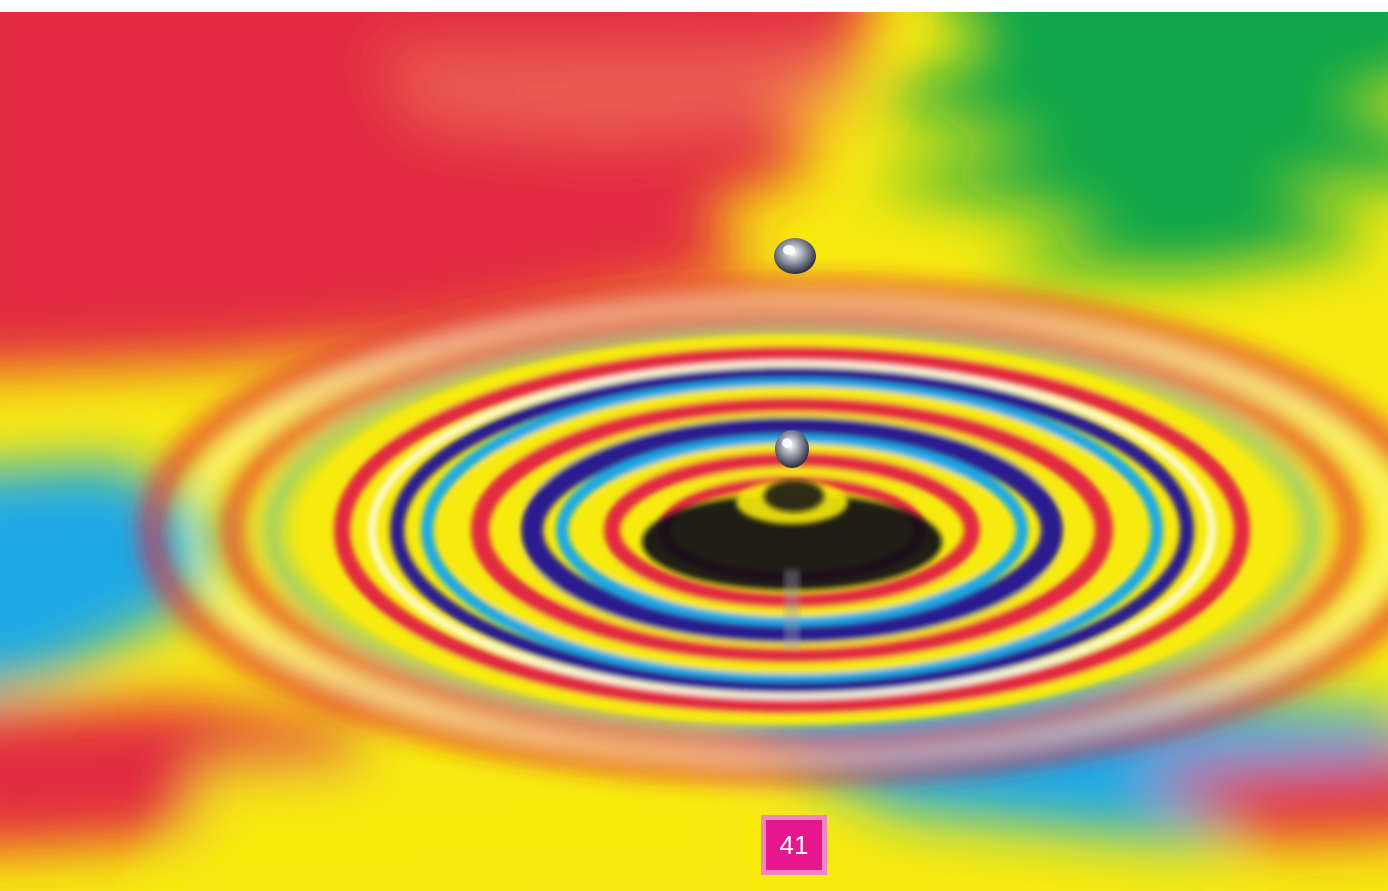 The width and height of the screenshot is (1388, 891). Describe the element at coordinates (795, 256) in the screenshot. I see `falling-drop` at that location.